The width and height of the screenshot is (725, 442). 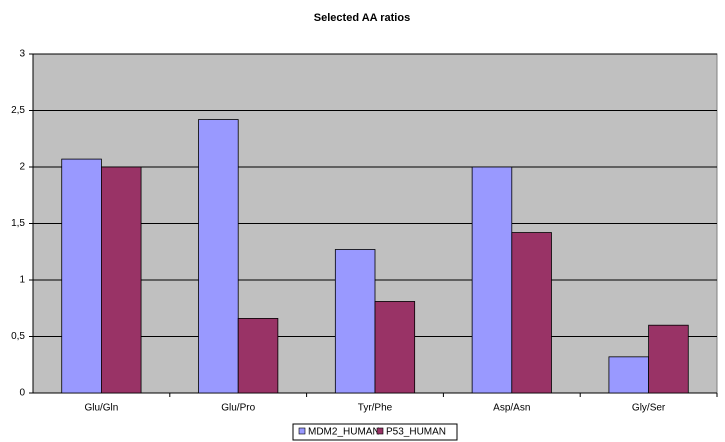 I want to click on x-tick-label: Glu/Gln, so click(x=101, y=408).